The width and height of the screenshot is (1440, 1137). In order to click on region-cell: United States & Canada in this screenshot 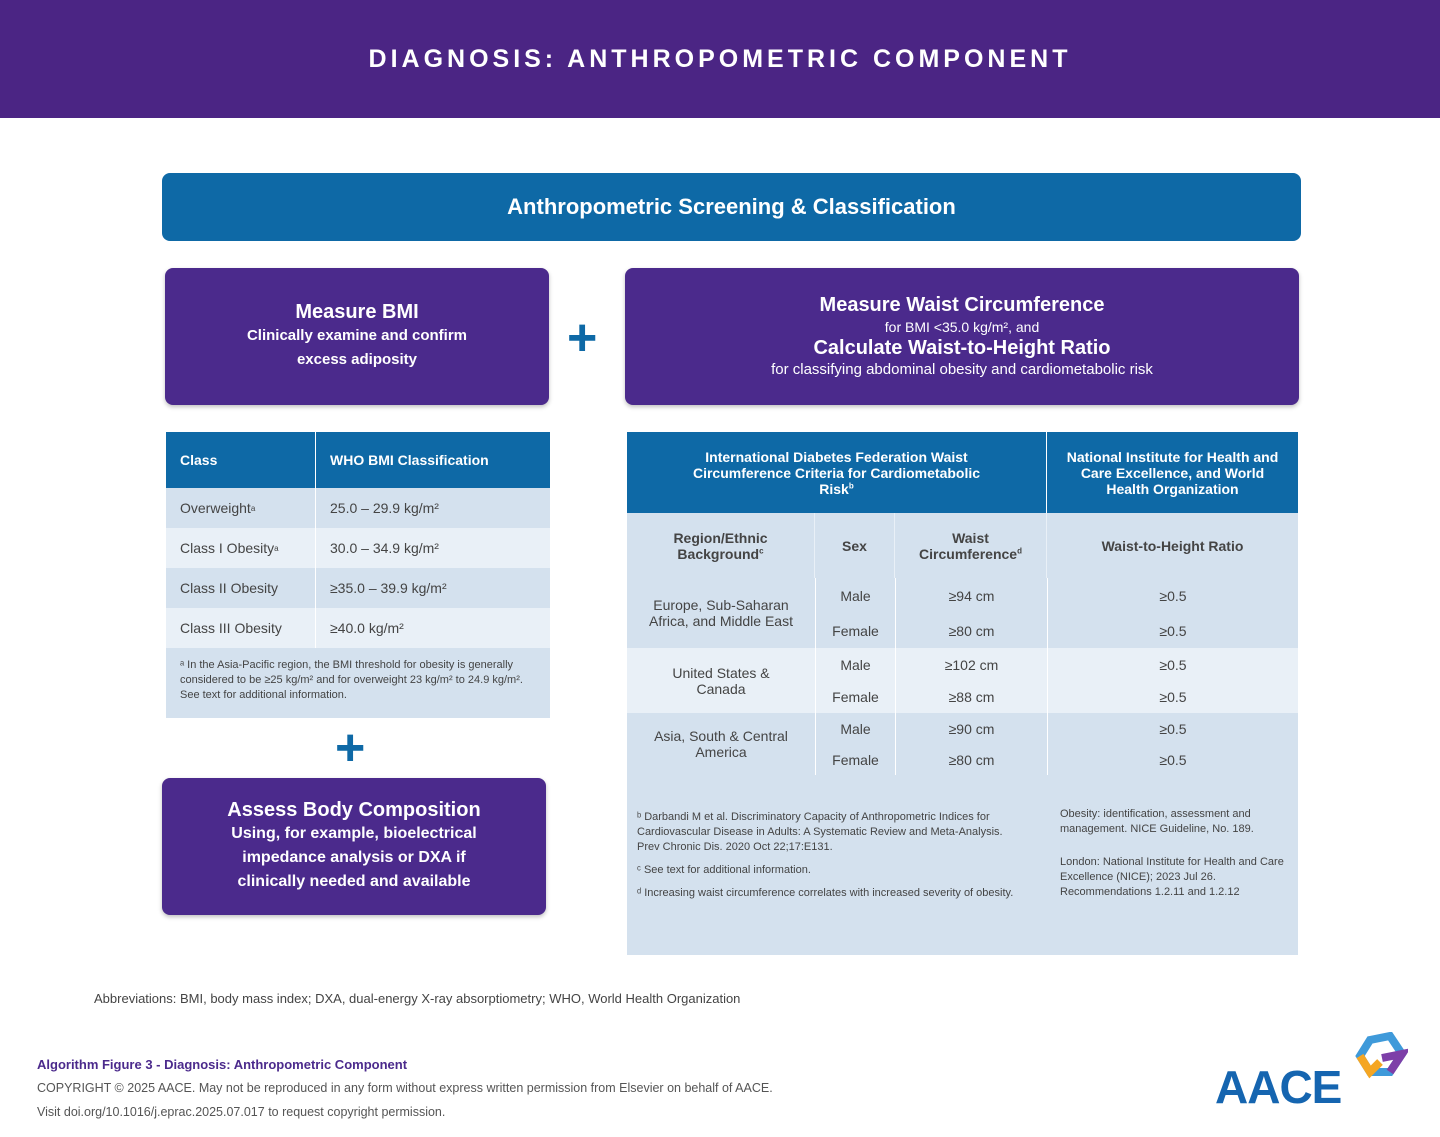, I will do `click(721, 680)`.